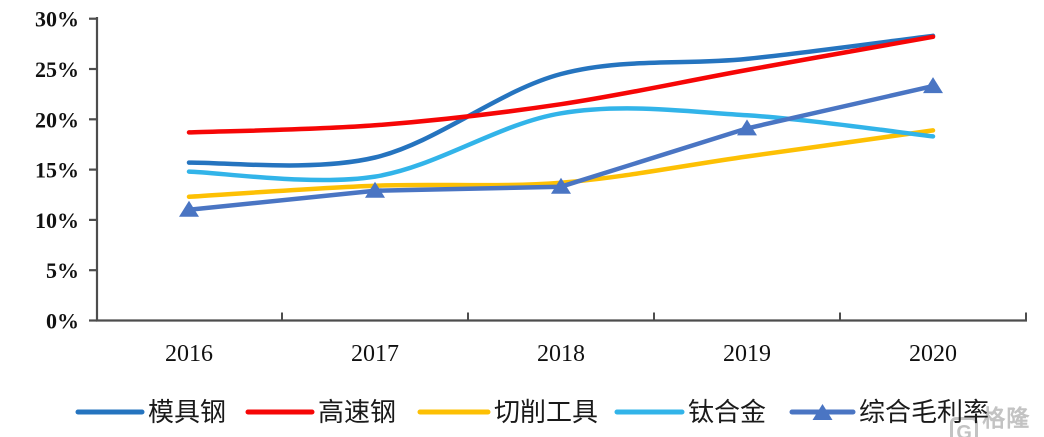 The height and width of the screenshot is (437, 1044). I want to click on y-axis-label: 20%, so click(57, 119).